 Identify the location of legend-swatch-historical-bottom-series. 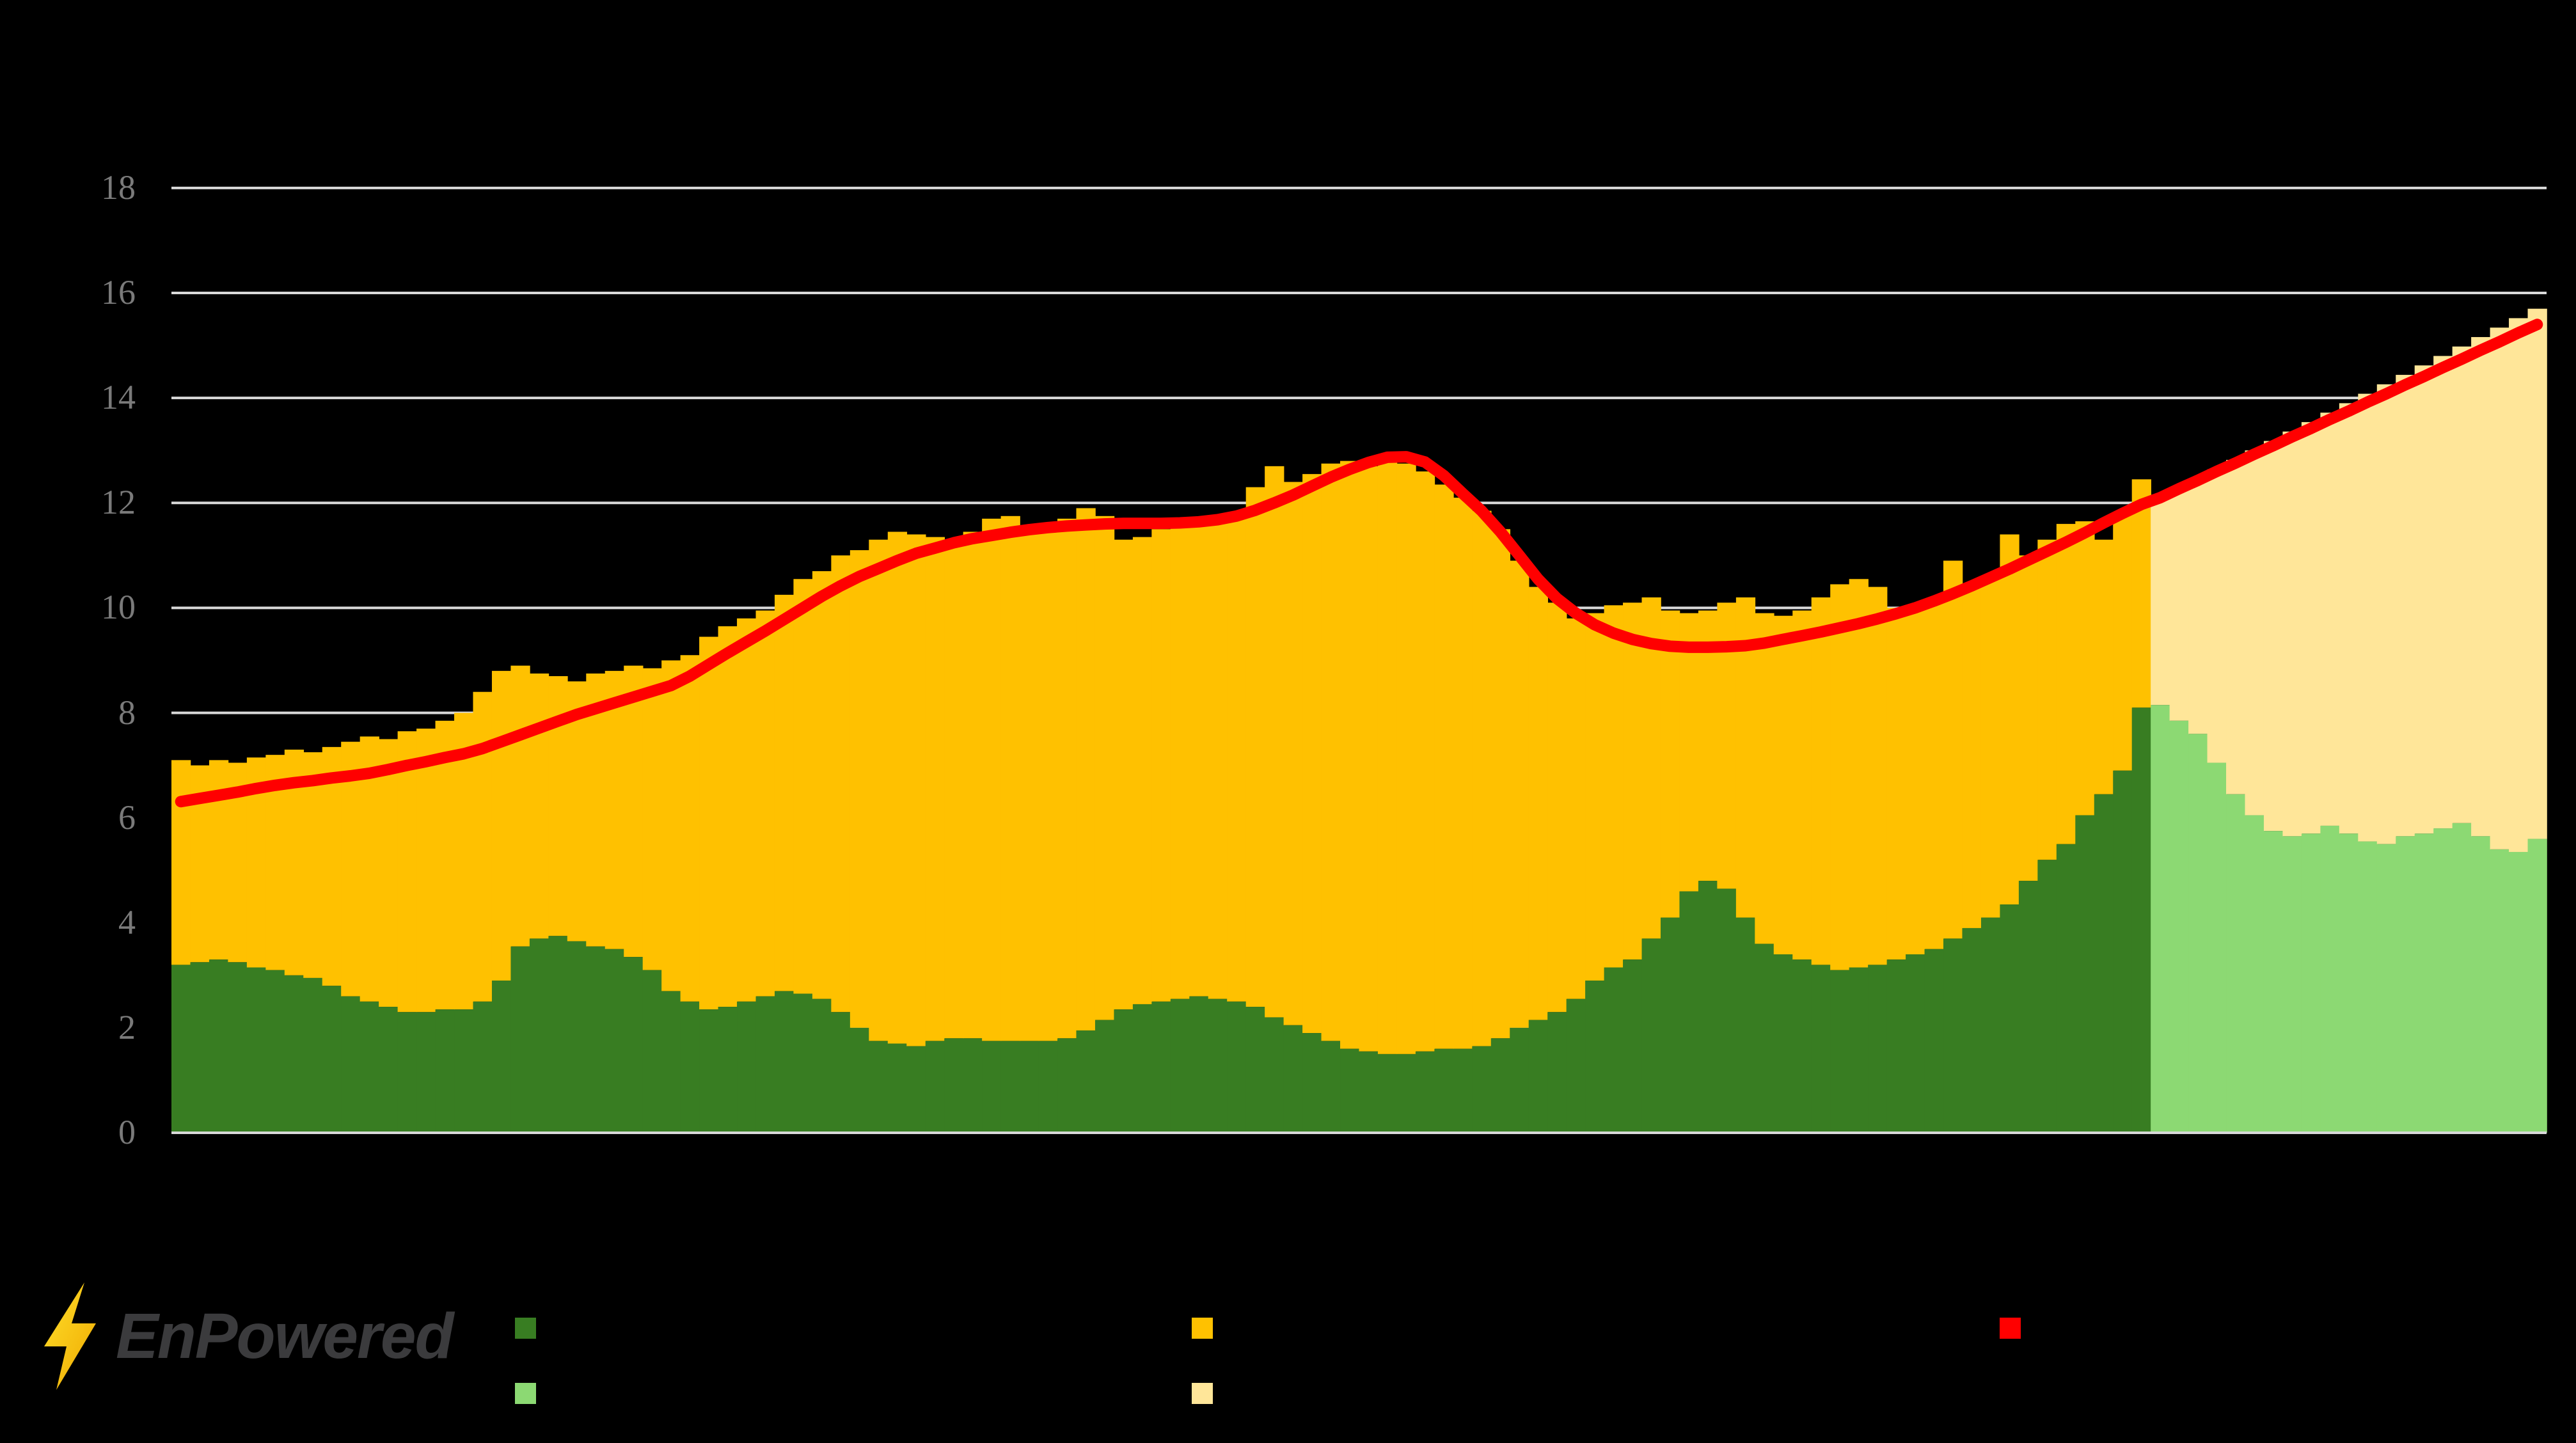
(525, 1329).